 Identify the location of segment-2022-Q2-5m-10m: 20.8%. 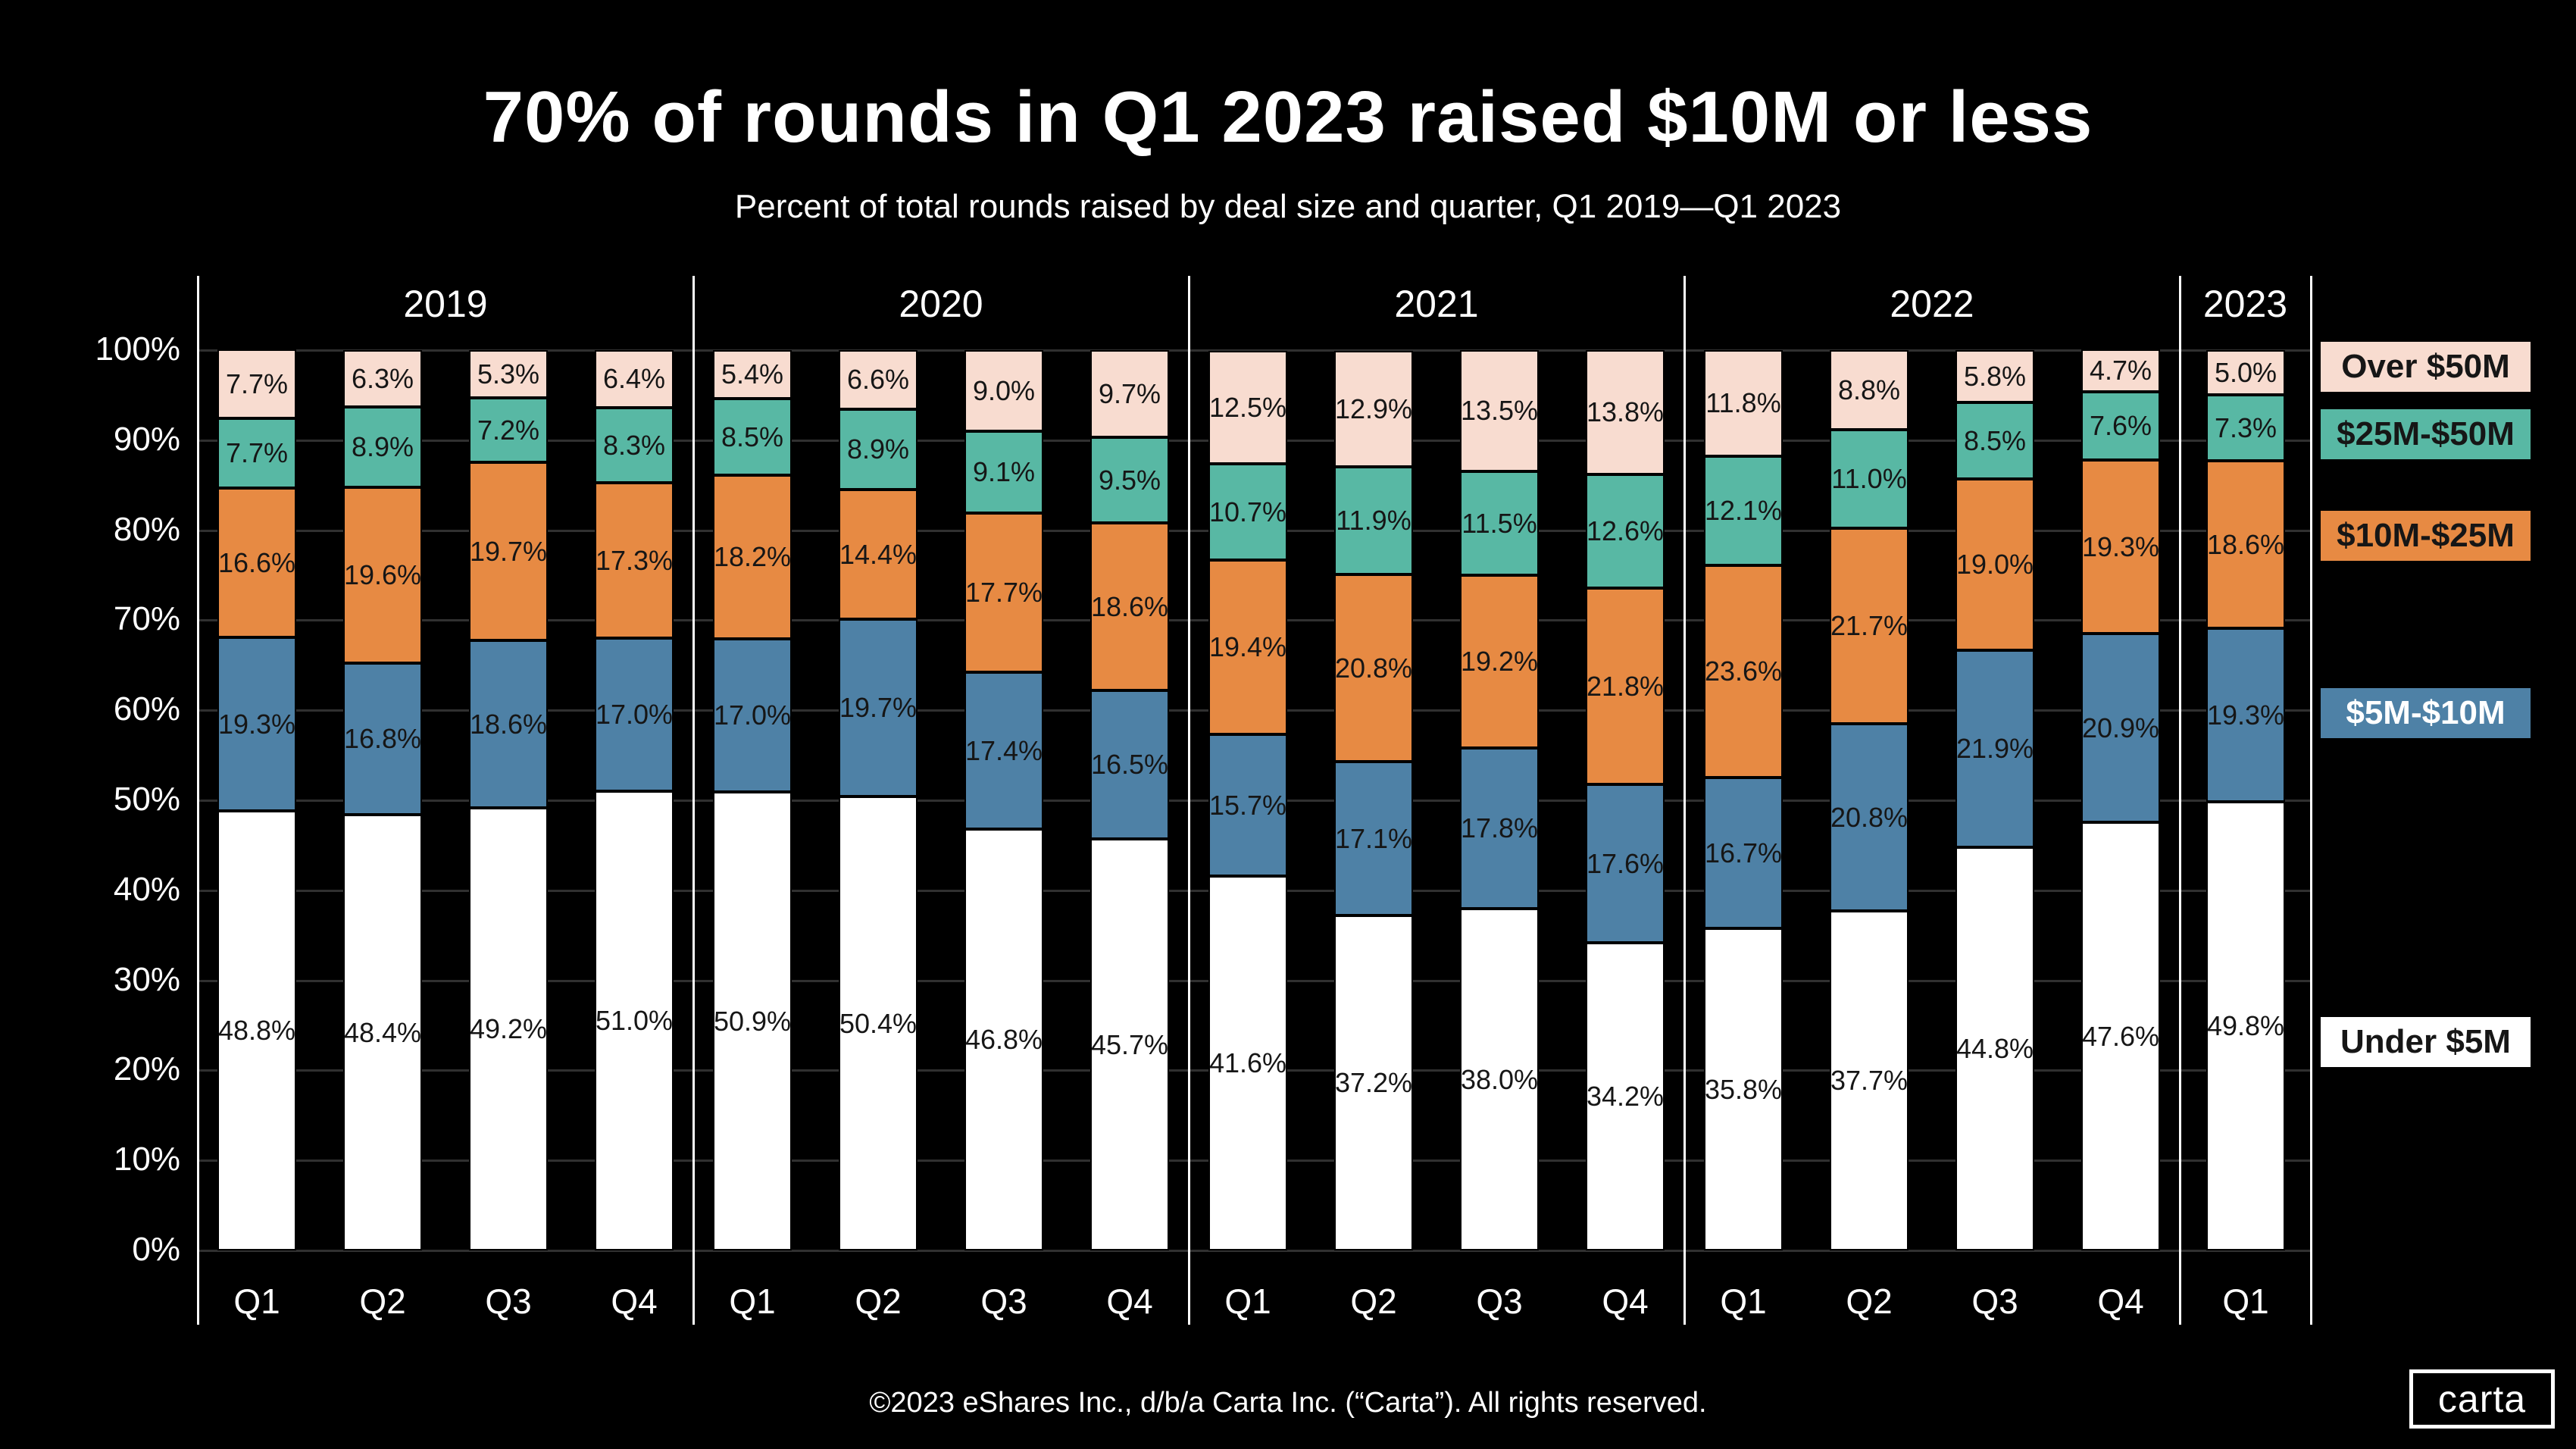
(1869, 817).